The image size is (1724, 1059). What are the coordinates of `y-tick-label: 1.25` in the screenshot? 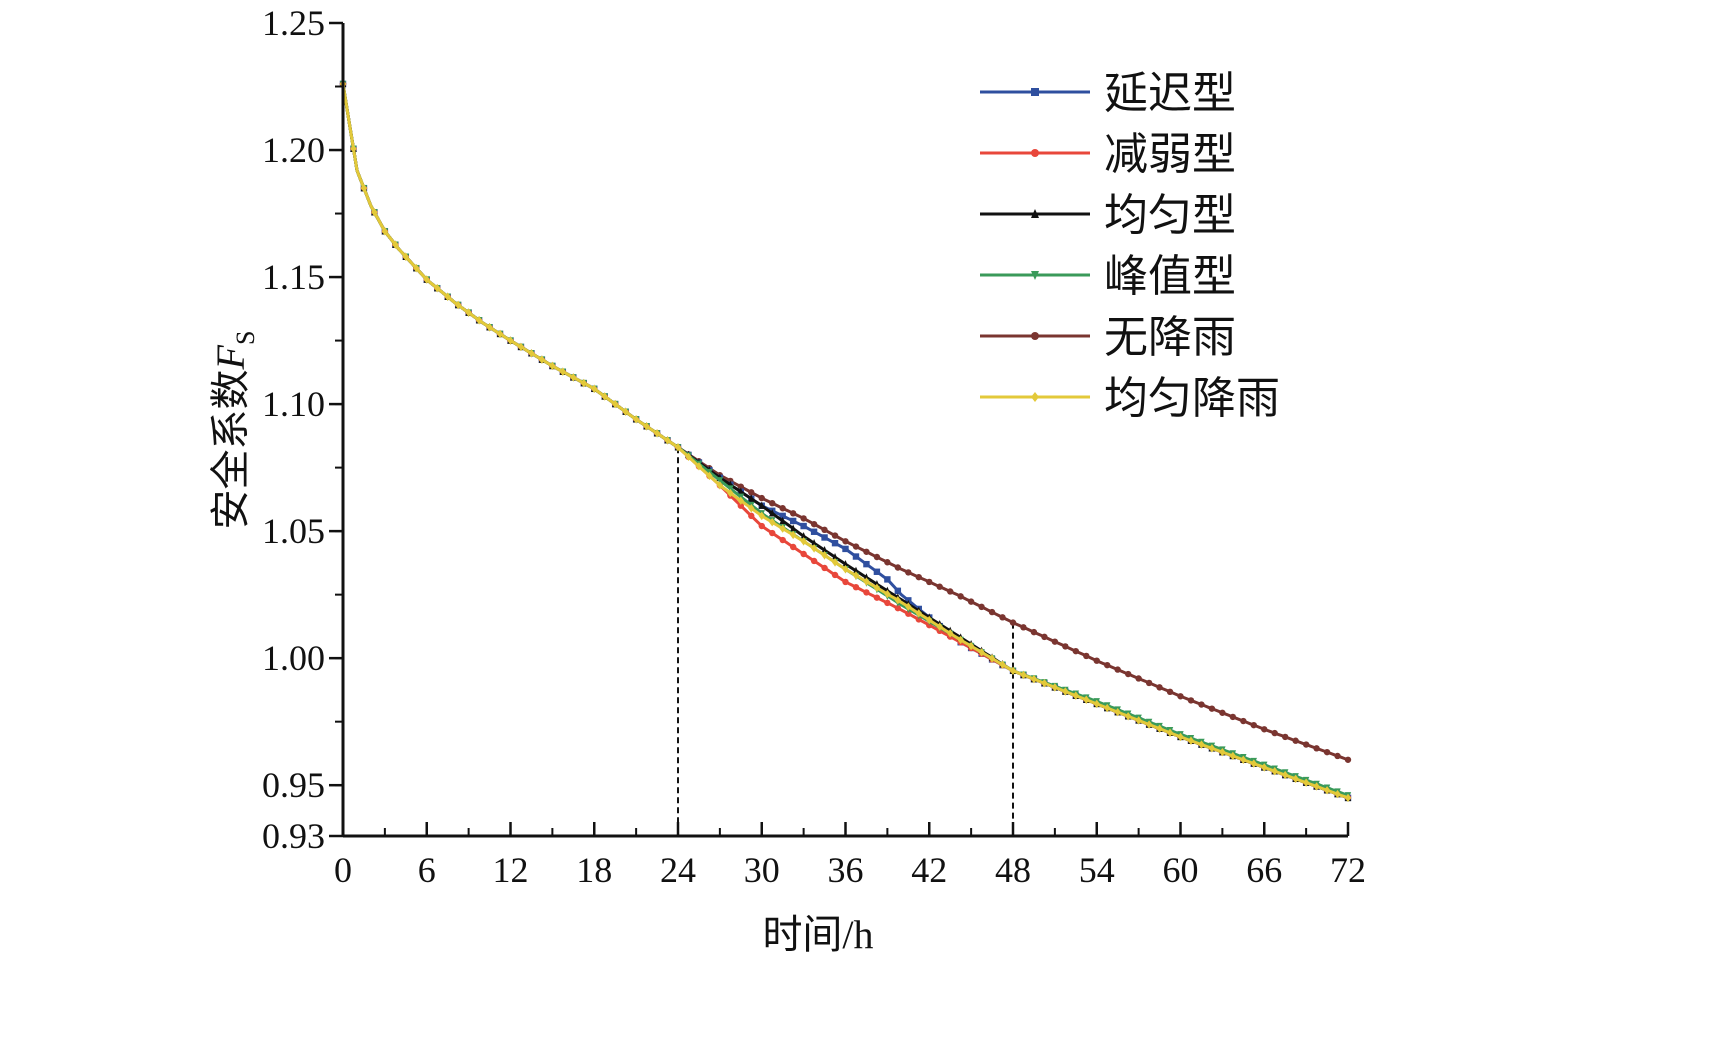 It's located at (293, 23).